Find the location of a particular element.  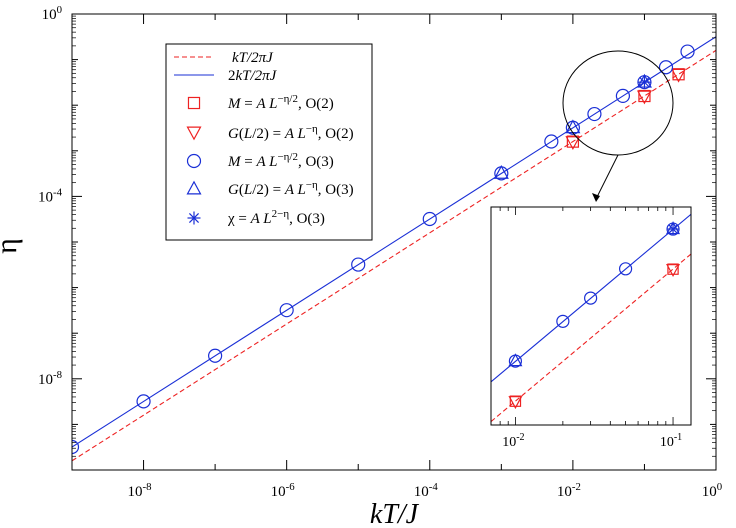

x-tick-label-4: 10⁰ is located at coordinates (712, 490).